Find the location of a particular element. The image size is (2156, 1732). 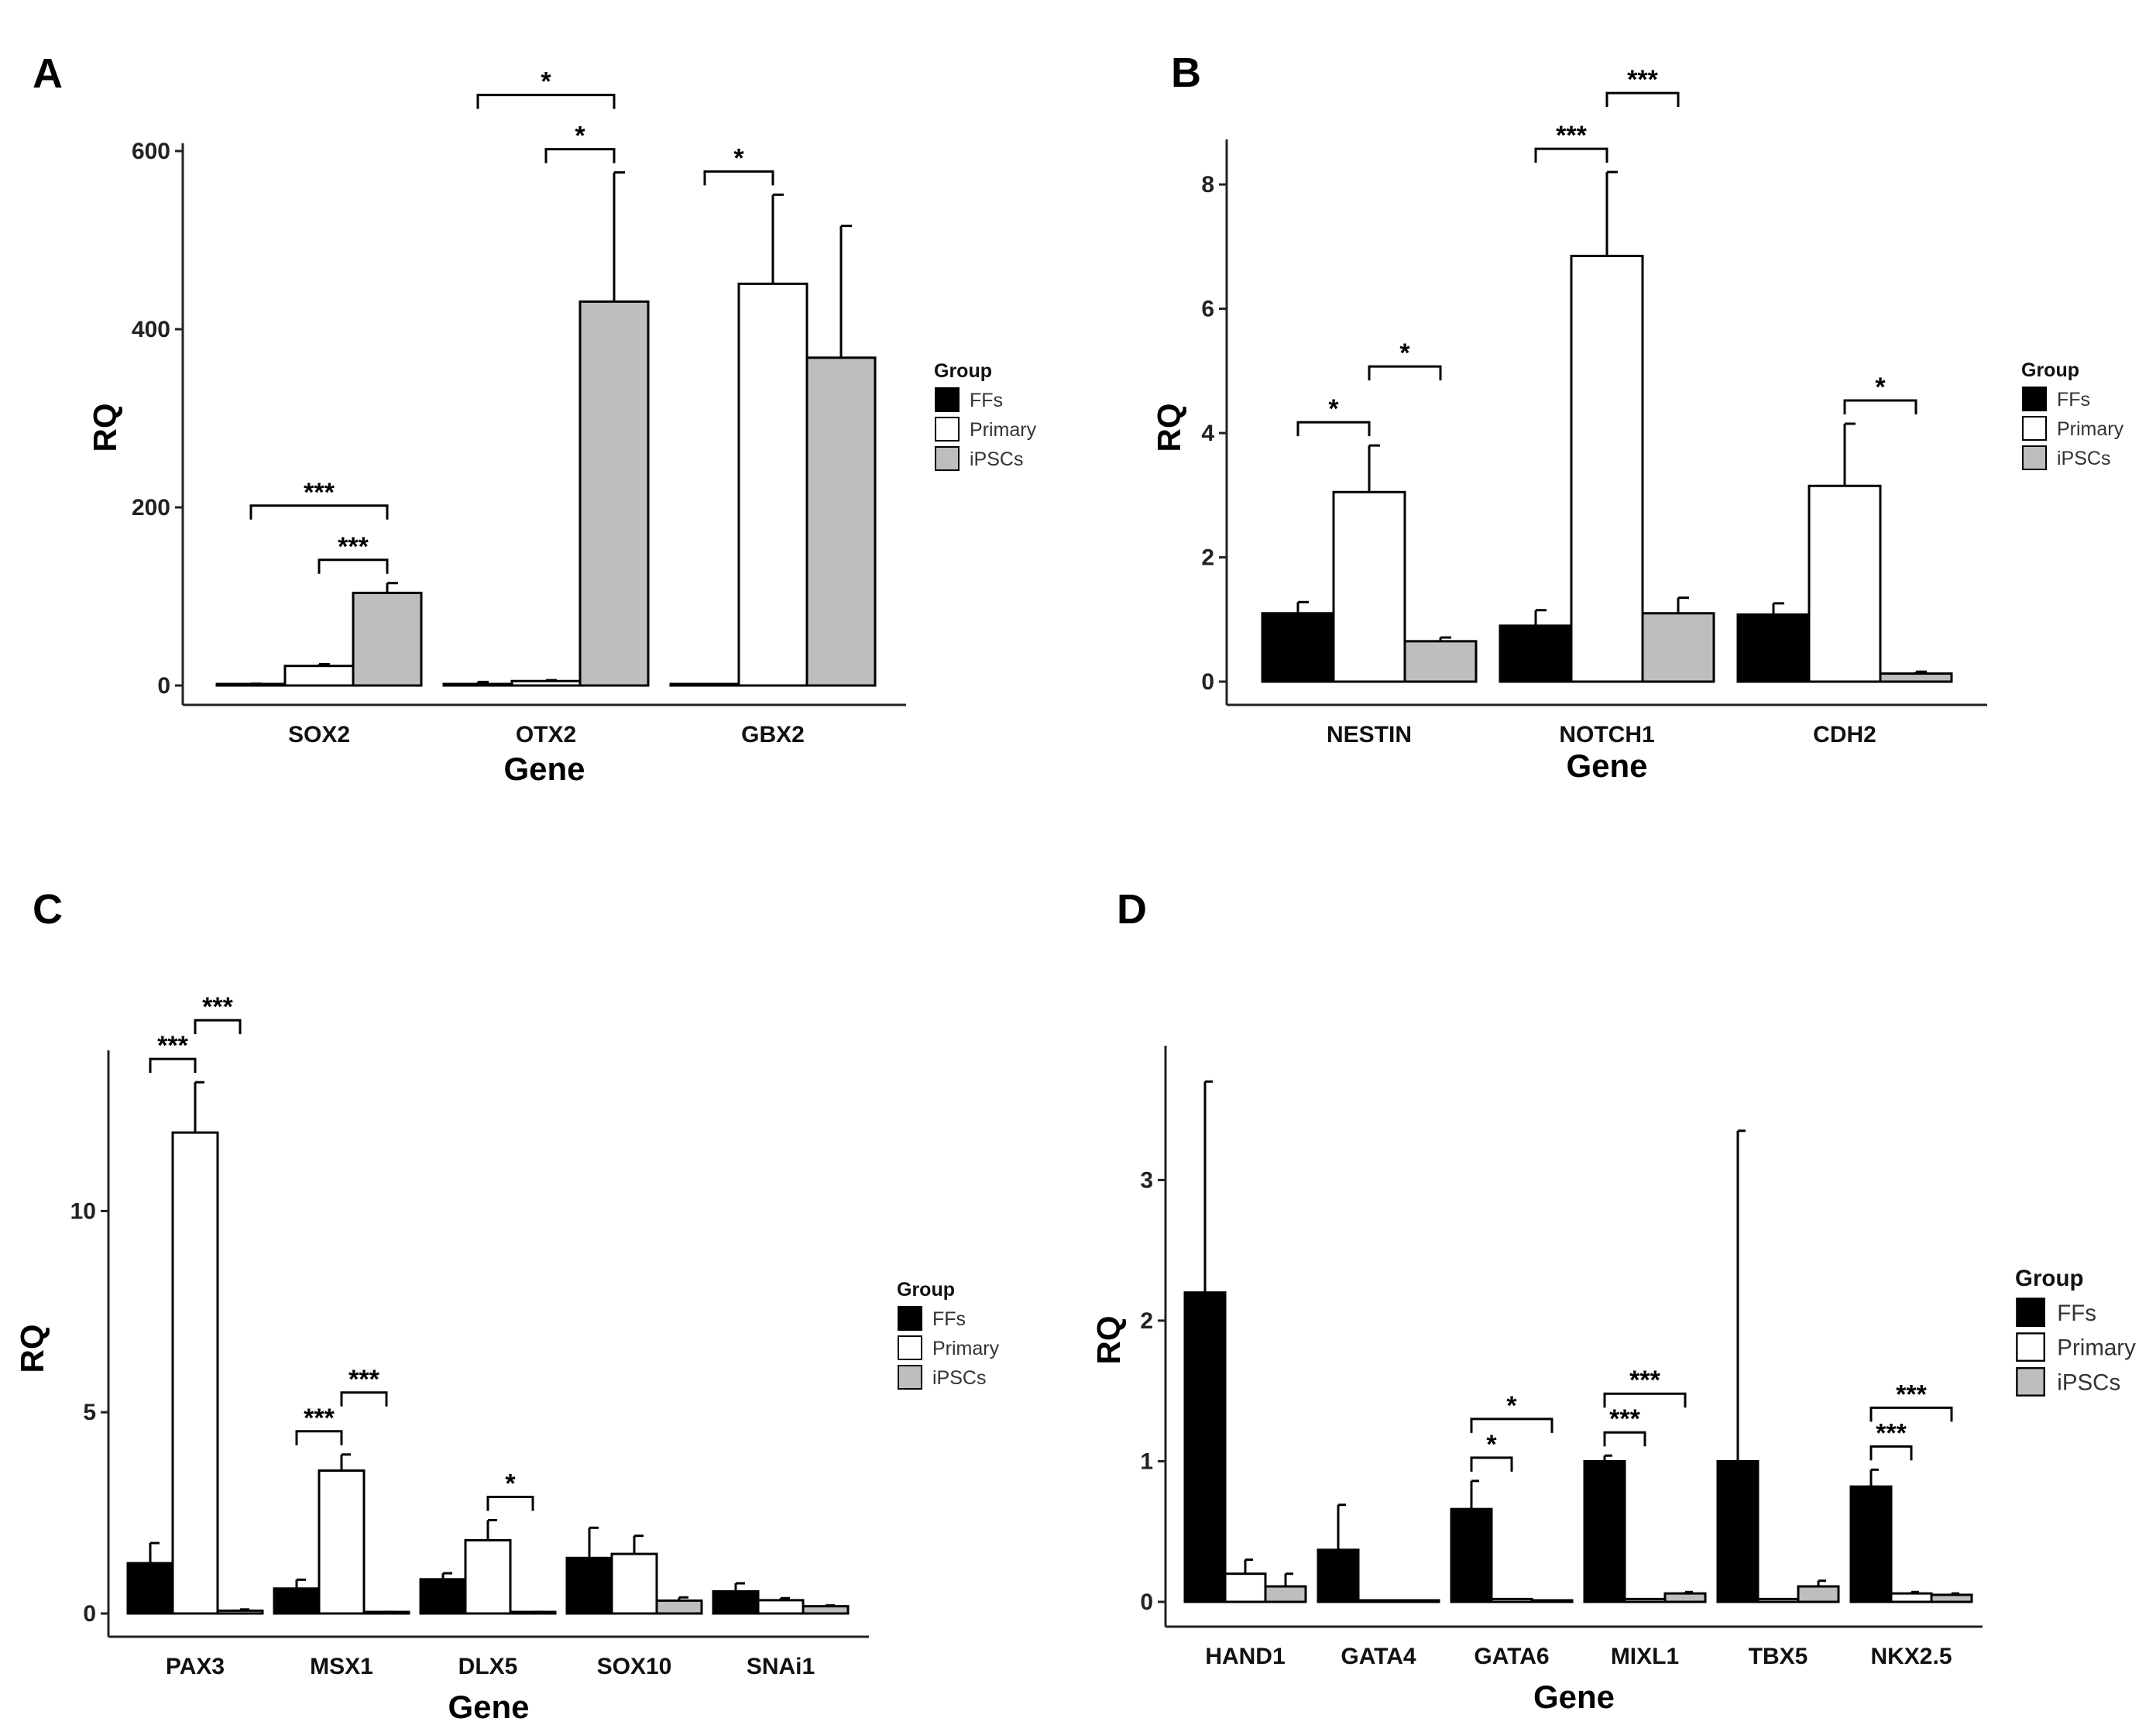

x-tick-msx1: MSX1 is located at coordinates (342, 1666).